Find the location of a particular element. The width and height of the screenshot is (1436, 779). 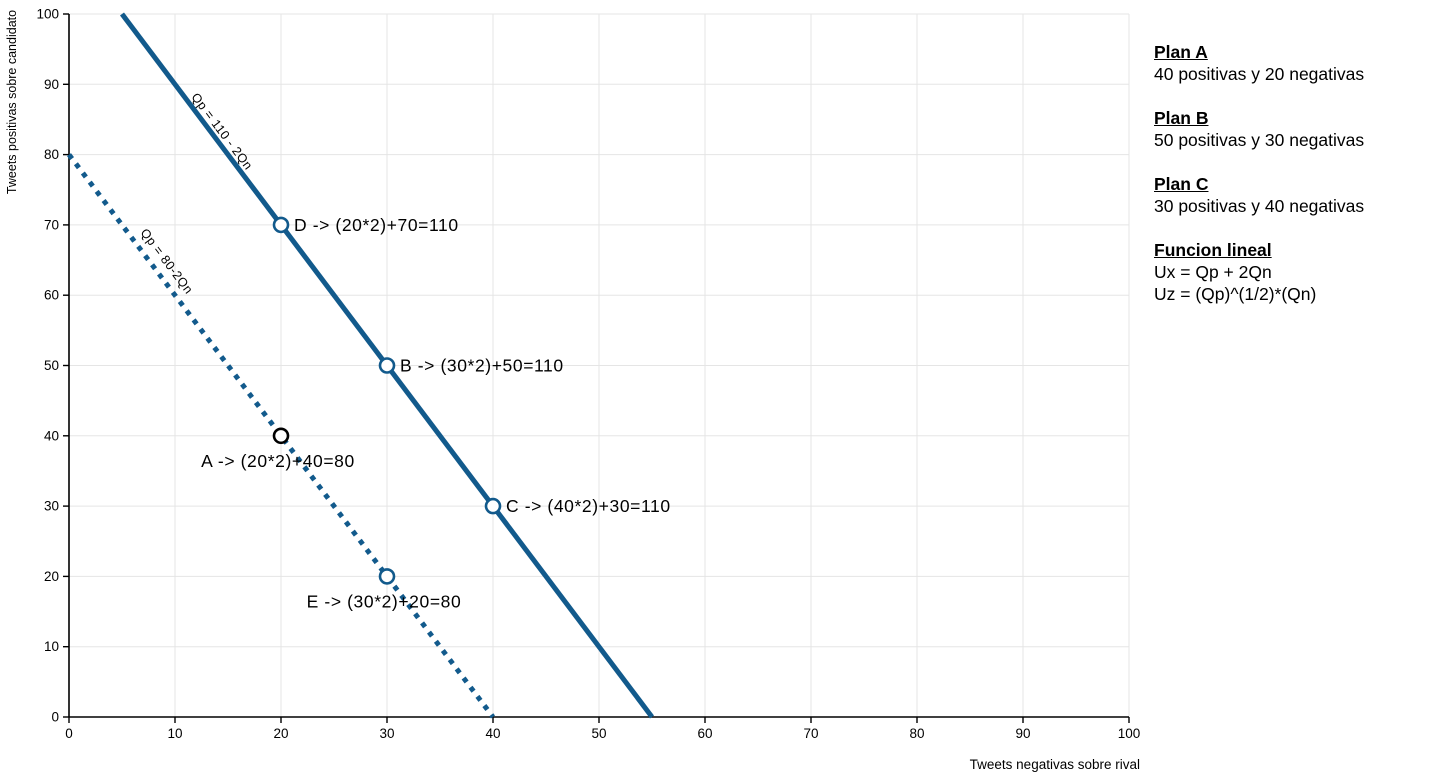

plan-b-detail: 50 positivas y 30 negativas is located at coordinates (1259, 140).